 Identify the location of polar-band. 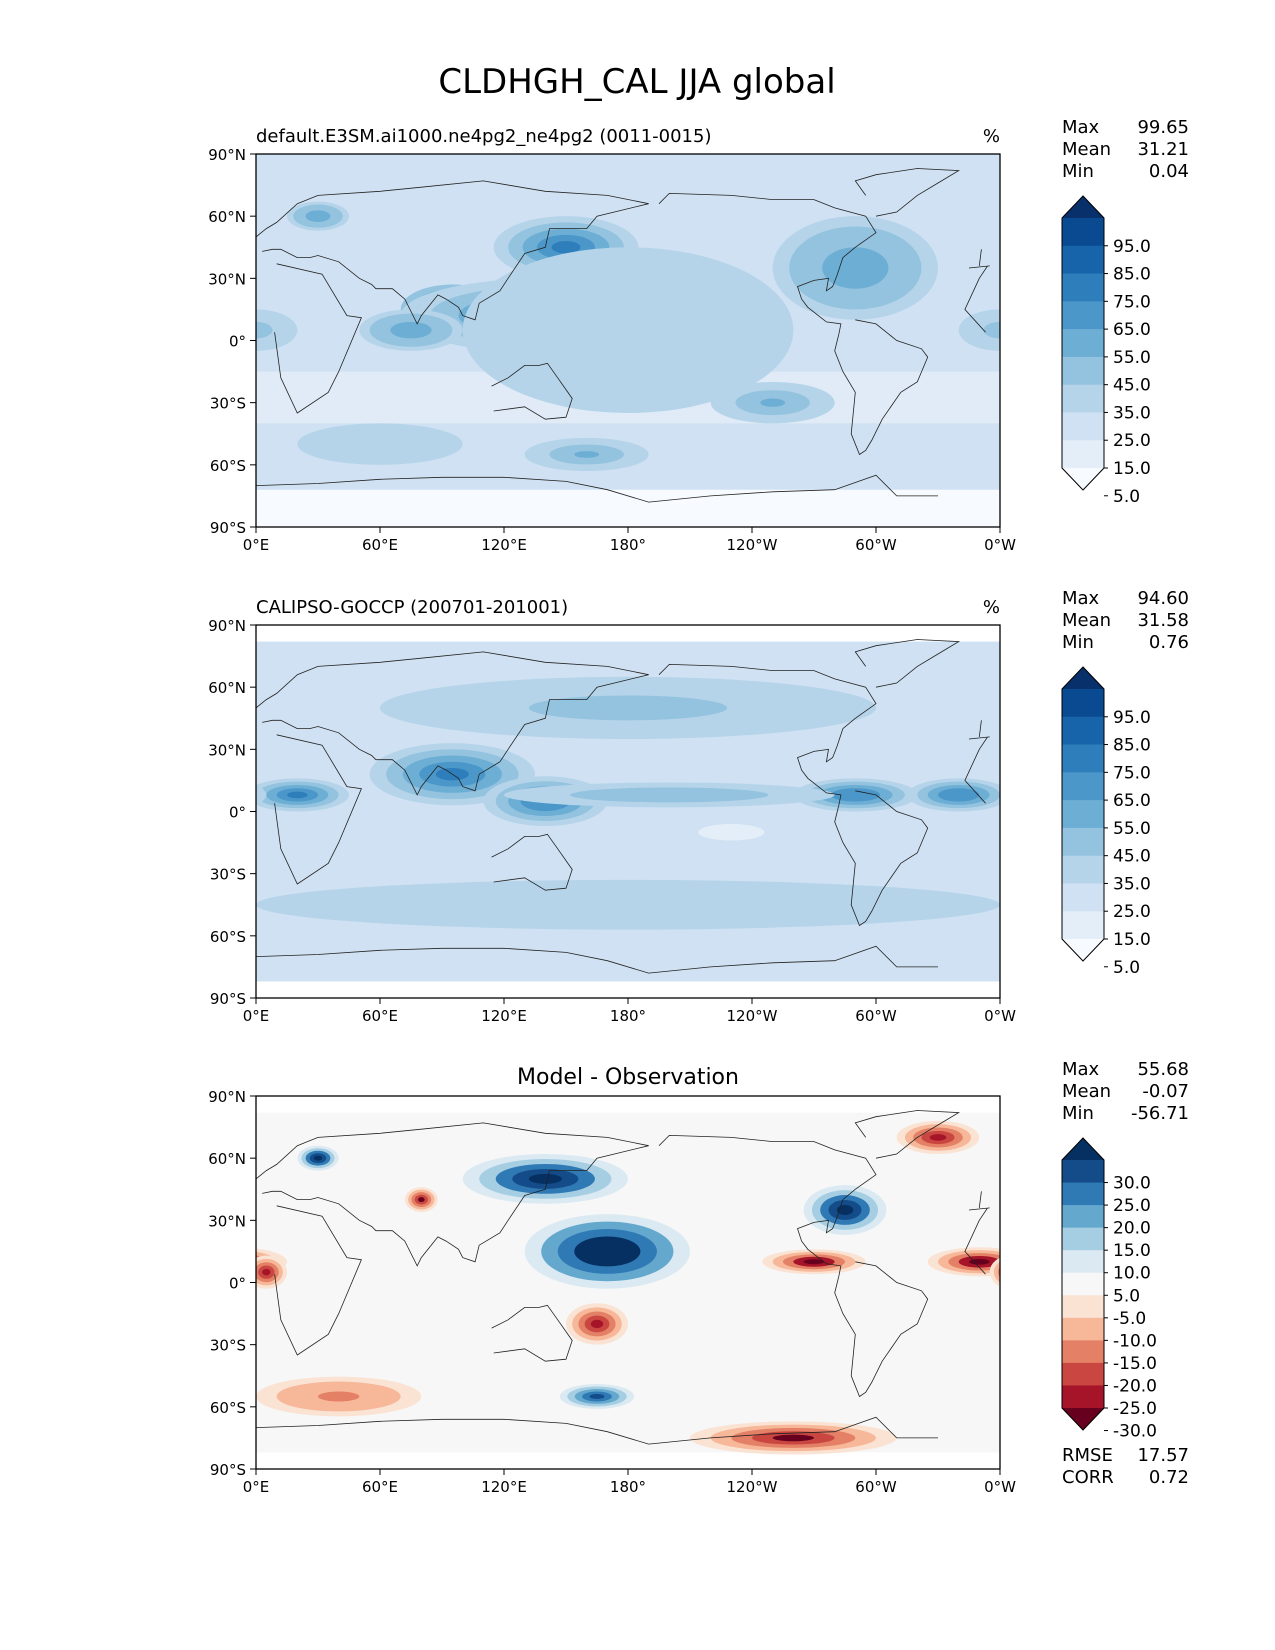
(628, 508).